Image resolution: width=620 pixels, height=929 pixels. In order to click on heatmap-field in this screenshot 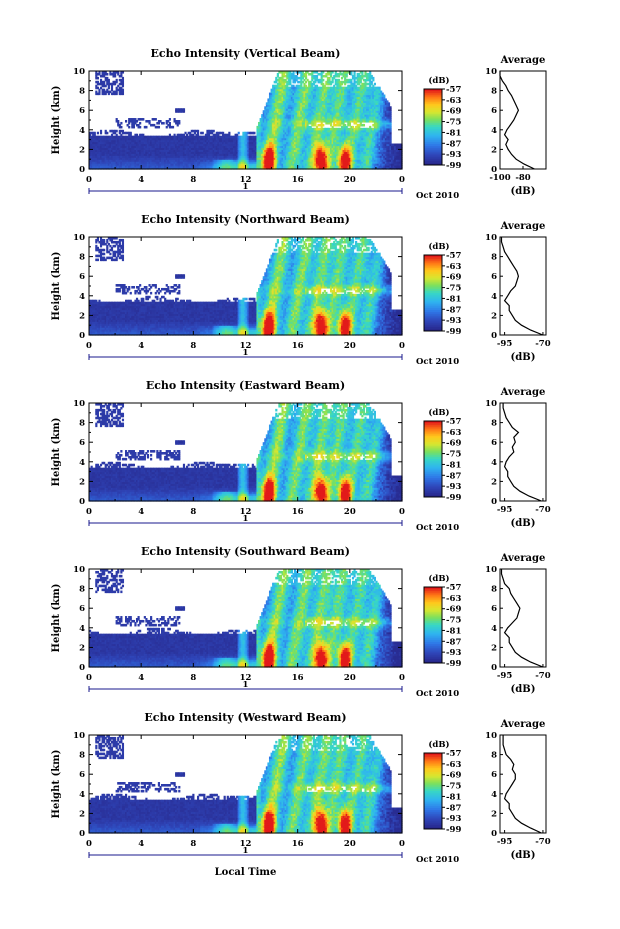, I will do `click(246, 120)`.